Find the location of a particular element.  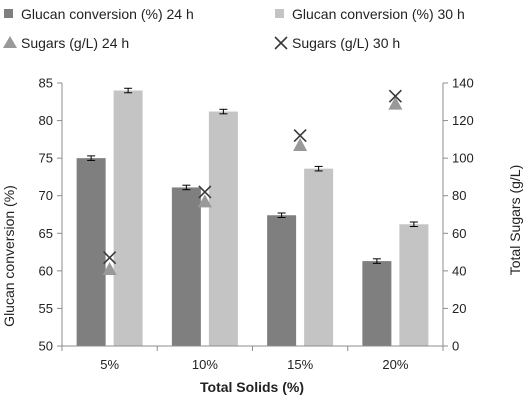

y-tick-label: 50 is located at coordinates (46, 346).